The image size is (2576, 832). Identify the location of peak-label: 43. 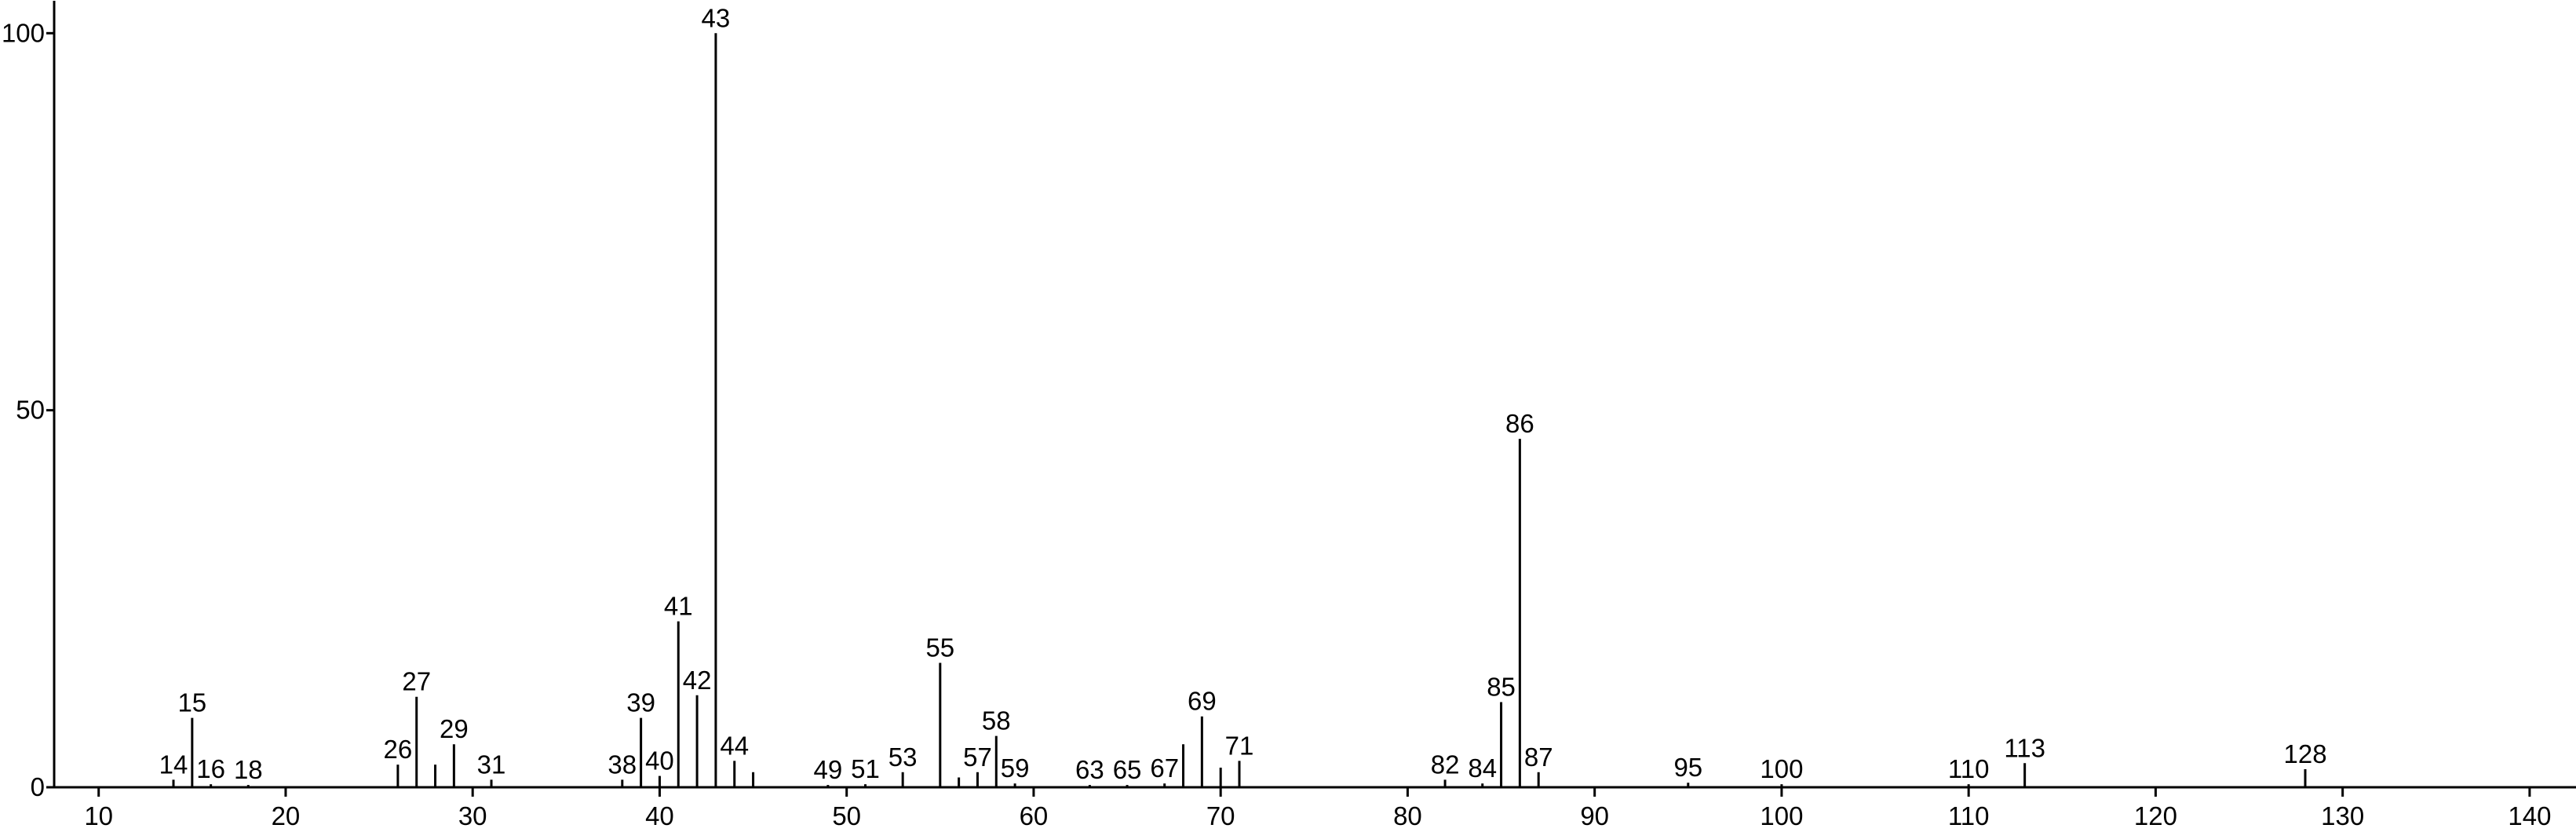
(716, 17).